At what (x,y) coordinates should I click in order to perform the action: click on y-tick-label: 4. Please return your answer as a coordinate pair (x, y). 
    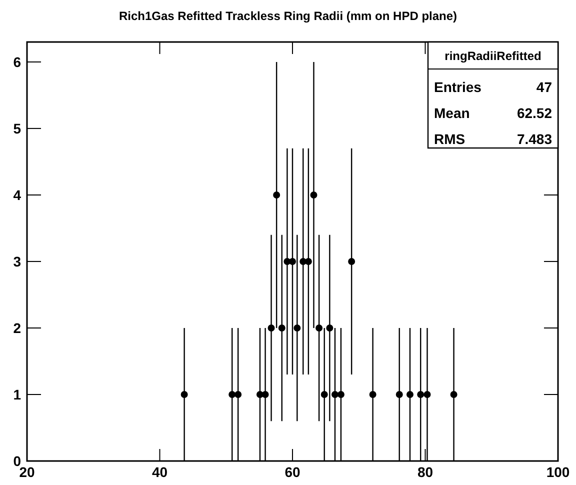
    Looking at the image, I should click on (17, 194).